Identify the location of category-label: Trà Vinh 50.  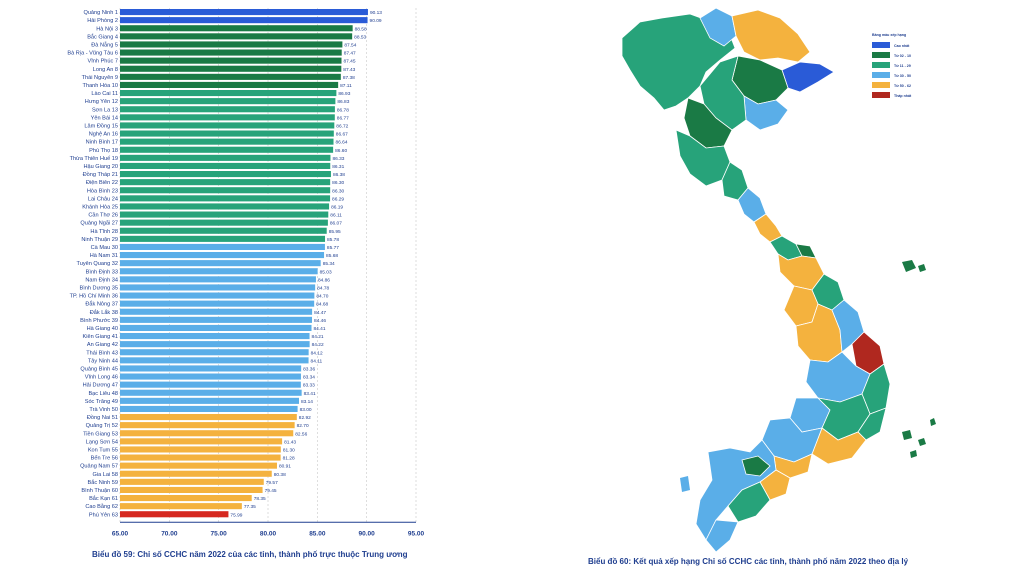
(103, 410).